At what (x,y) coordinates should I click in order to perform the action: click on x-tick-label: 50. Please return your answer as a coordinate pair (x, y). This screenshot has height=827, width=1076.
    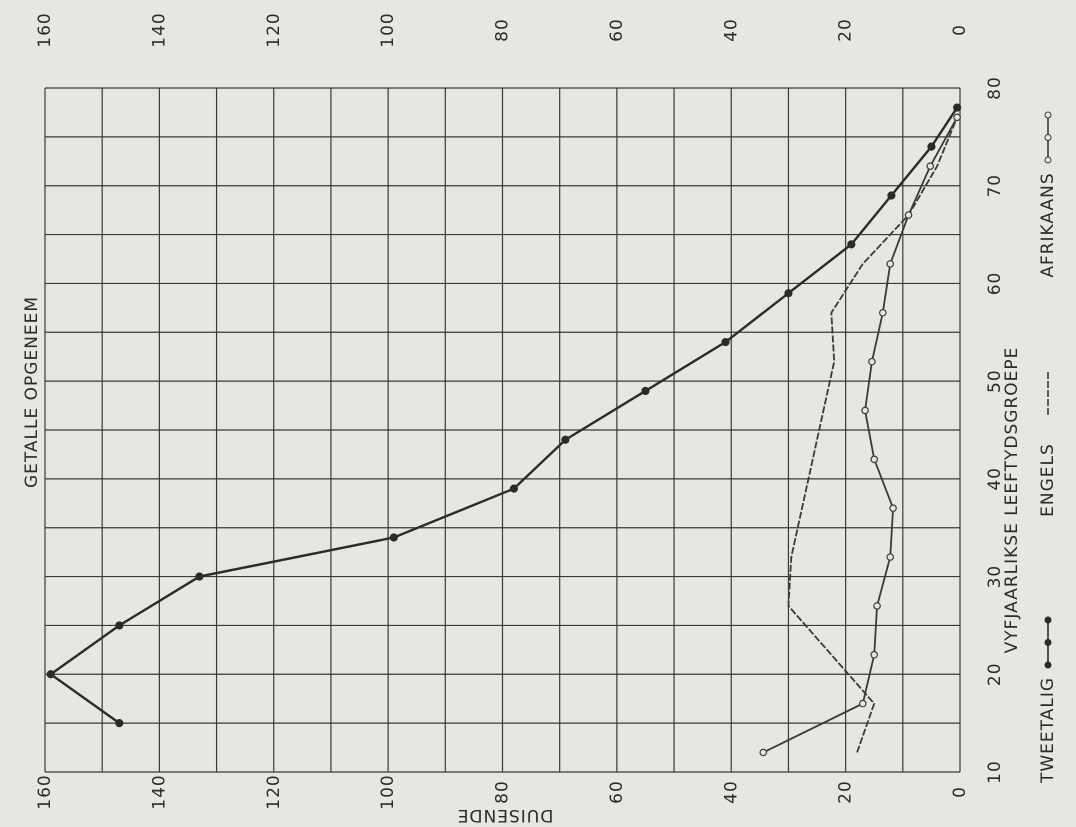
    Looking at the image, I should click on (995, 381).